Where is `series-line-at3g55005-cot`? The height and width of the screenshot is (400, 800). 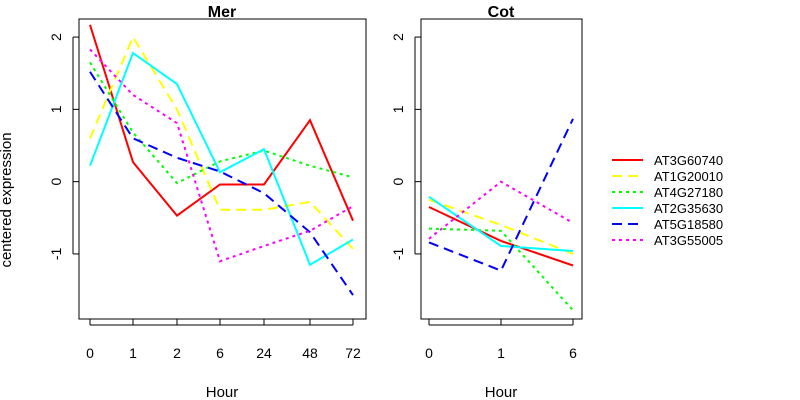
series-line-at3g55005-cot is located at coordinates (501, 210).